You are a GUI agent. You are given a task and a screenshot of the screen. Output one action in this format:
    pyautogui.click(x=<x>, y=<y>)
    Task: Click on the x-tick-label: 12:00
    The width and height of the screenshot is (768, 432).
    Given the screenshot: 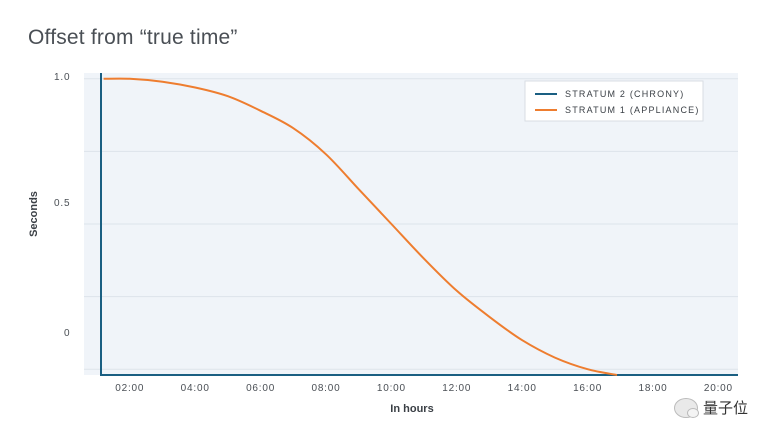 What is the action you would take?
    pyautogui.click(x=456, y=388)
    